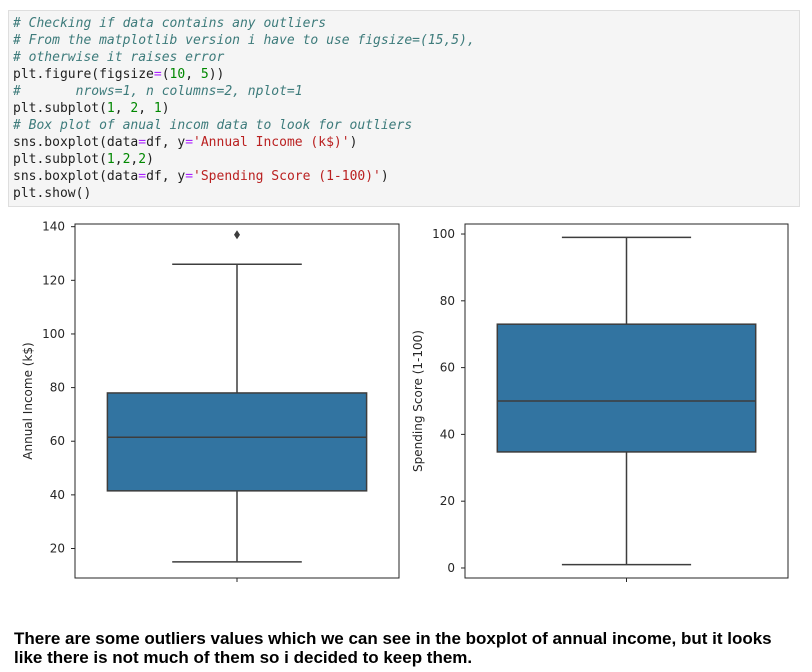 This screenshot has width=812, height=672. What do you see at coordinates (451, 568) in the screenshot?
I see `y-tick-label: 0` at bounding box center [451, 568].